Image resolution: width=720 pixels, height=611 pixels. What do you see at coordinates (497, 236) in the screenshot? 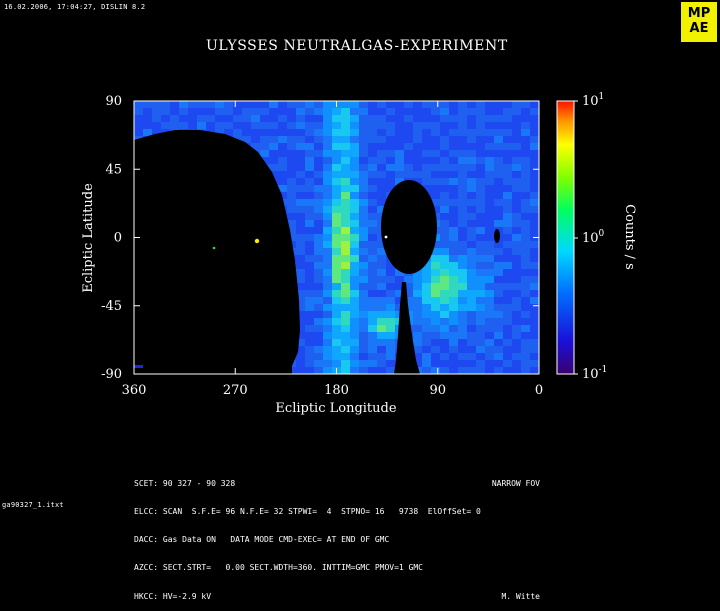
I see `no-data-region-small` at bounding box center [497, 236].